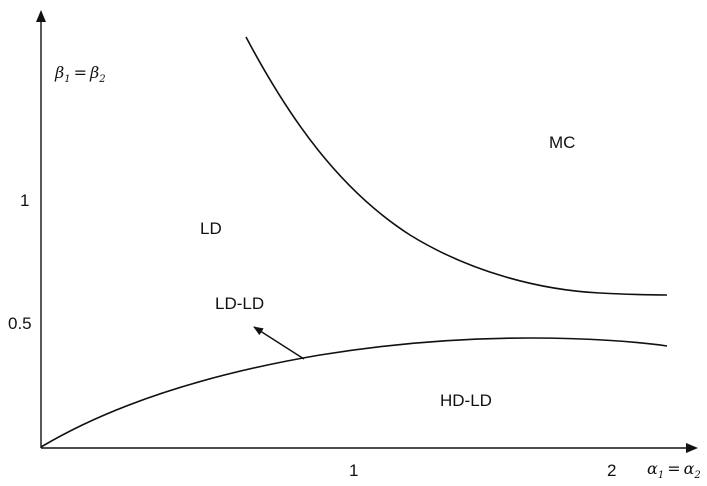  Describe the element at coordinates (279, 343) in the screenshot. I see `ld-ld-pointer-arrow` at that location.